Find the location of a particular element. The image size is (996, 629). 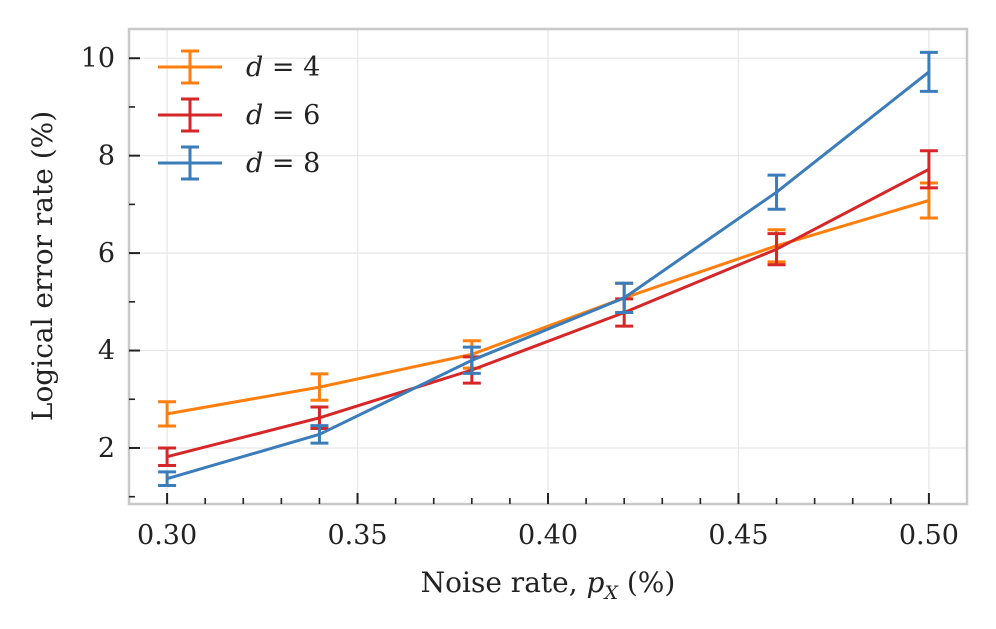

y-tick-label: 2 is located at coordinates (106, 448).